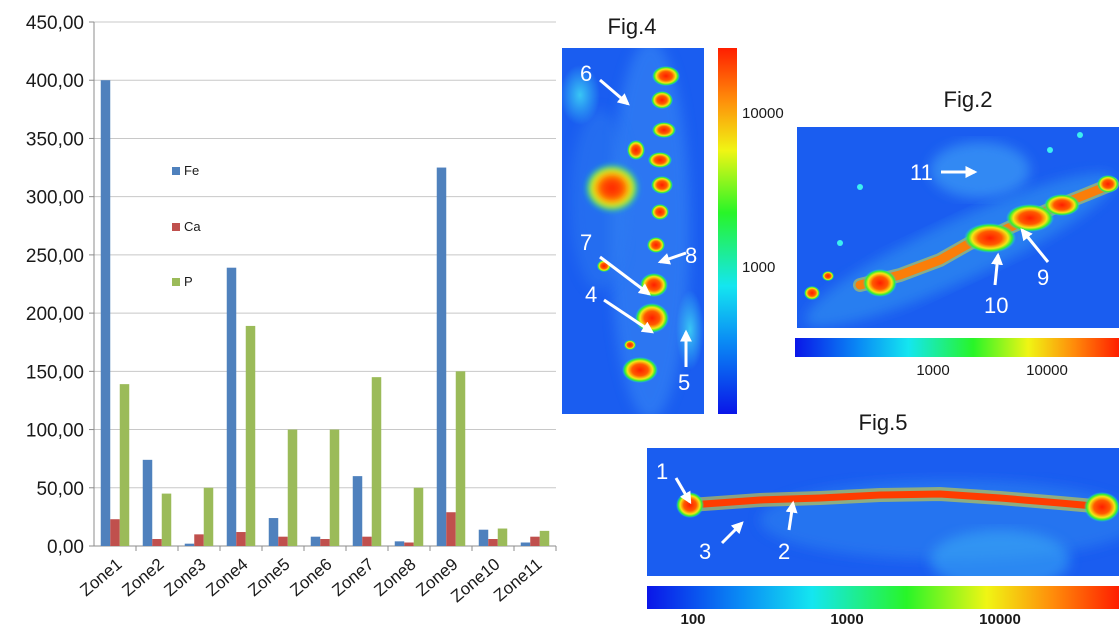 This screenshot has width=1119, height=629. What do you see at coordinates (691, 255) in the screenshot?
I see `fig4-label: 8` at bounding box center [691, 255].